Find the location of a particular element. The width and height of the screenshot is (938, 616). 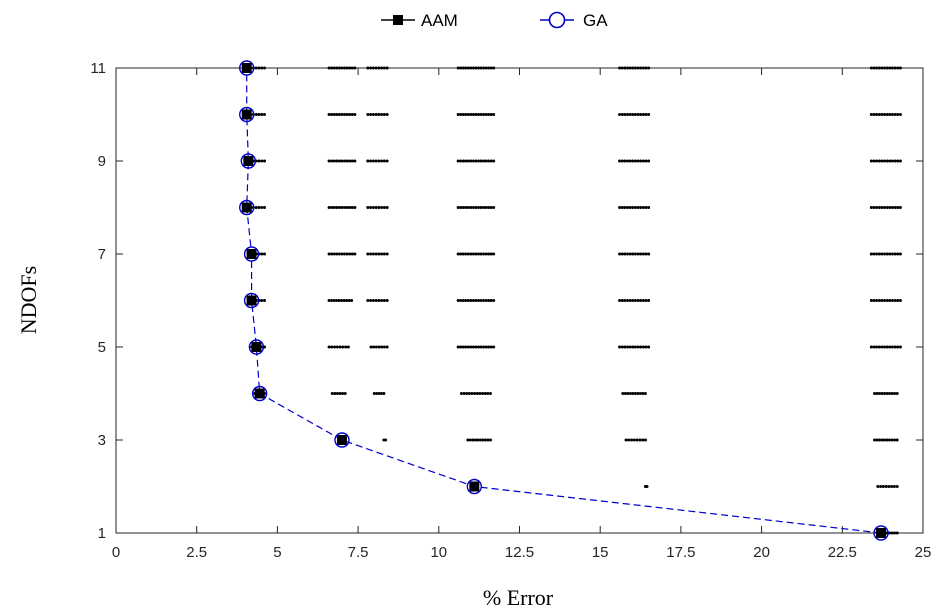

x-tick-label: 5 is located at coordinates (277, 552).